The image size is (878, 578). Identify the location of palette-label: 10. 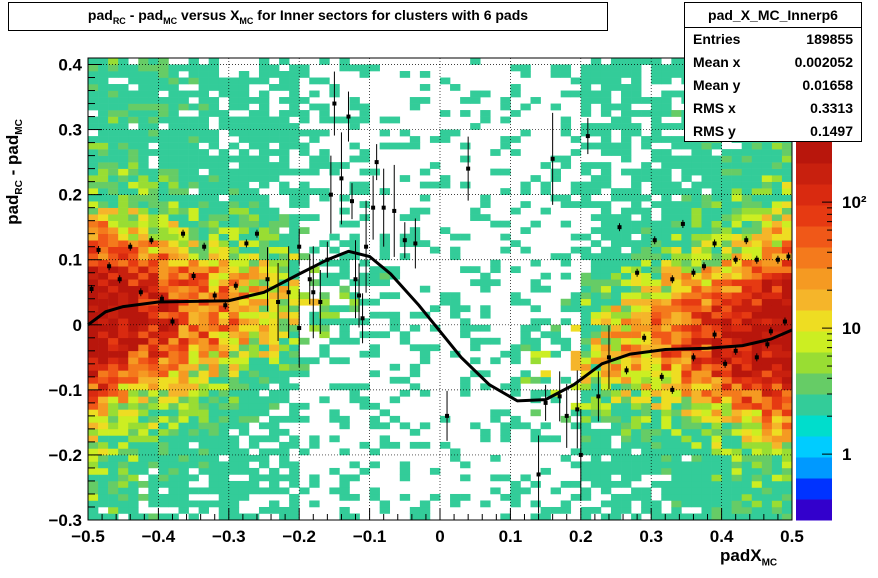
(851, 328).